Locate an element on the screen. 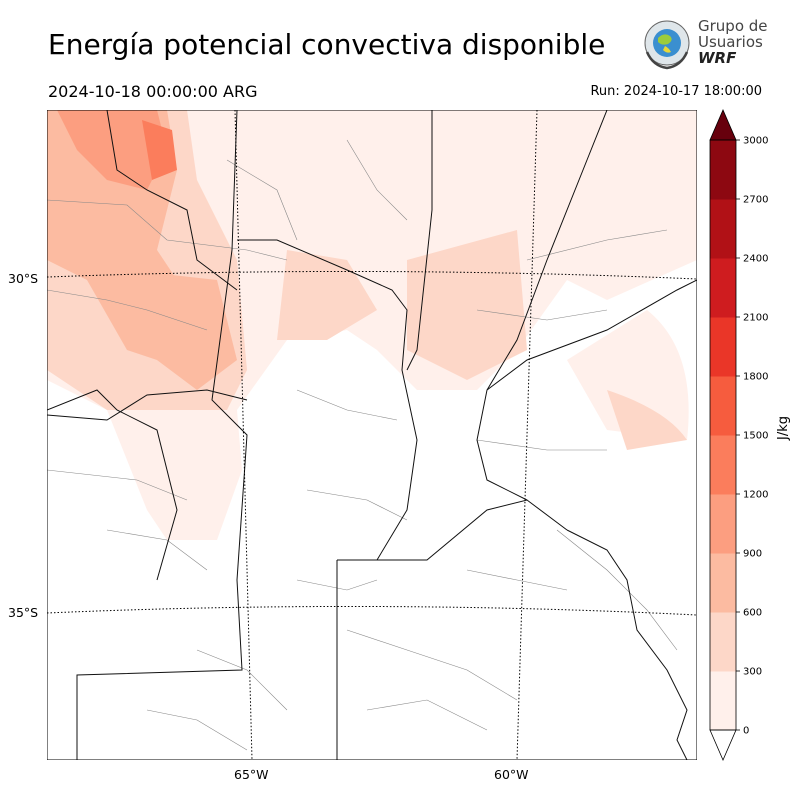 The height and width of the screenshot is (800, 800). lon-label-60w: 60°W is located at coordinates (511, 774).